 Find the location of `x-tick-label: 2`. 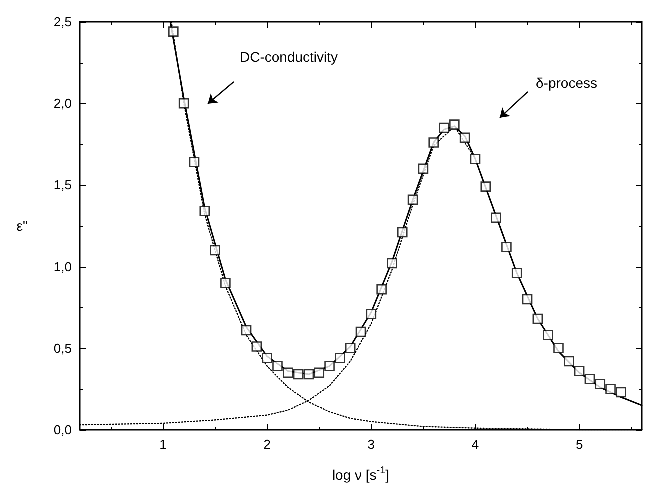

x-tick-label: 2 is located at coordinates (267, 444).